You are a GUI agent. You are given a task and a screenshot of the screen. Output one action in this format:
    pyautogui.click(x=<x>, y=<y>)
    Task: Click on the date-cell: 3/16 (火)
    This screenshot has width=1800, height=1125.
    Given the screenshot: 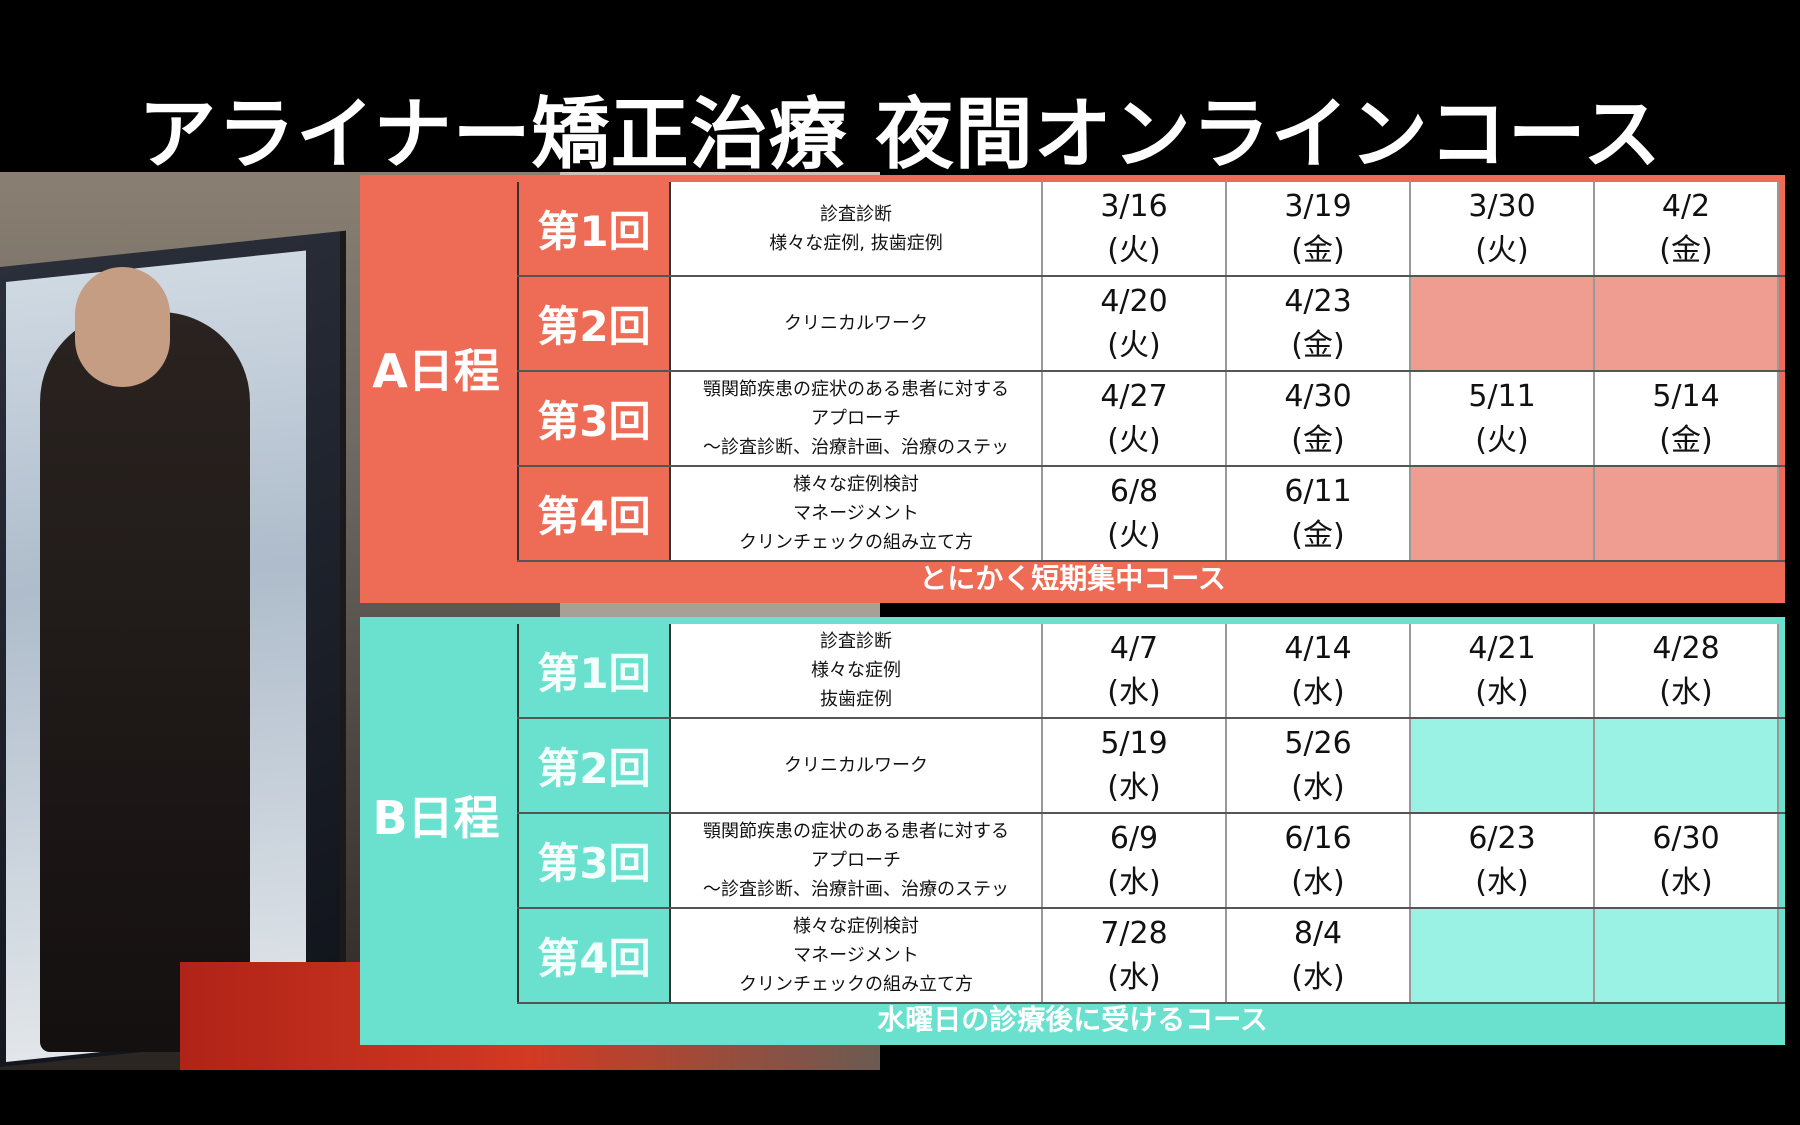 What is the action you would take?
    pyautogui.click(x=1135, y=228)
    